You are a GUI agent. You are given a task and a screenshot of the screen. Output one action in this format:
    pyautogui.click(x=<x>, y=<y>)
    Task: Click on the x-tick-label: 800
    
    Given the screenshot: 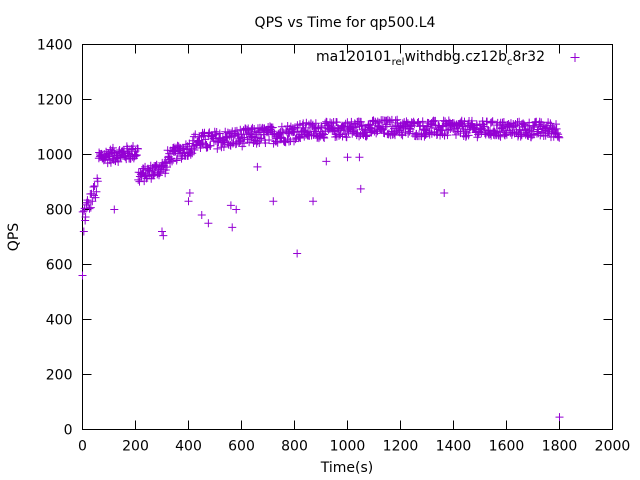 What is the action you would take?
    pyautogui.click(x=294, y=447)
    